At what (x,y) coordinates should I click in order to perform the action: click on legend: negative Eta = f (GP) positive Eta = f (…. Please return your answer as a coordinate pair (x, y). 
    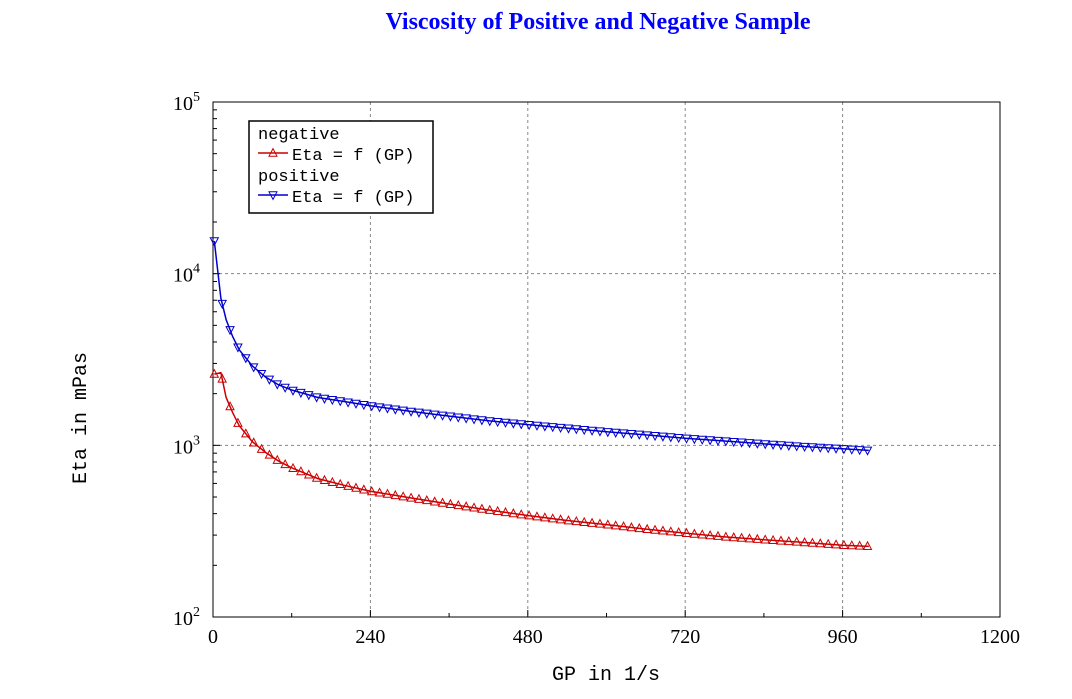
    Looking at the image, I should click on (341, 167).